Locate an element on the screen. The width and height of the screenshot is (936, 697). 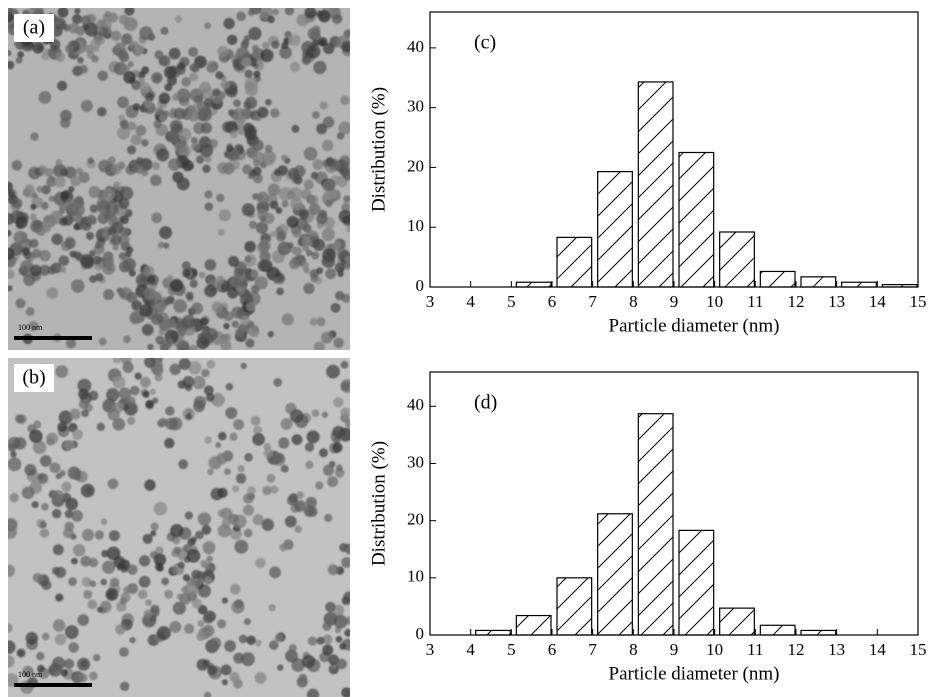
x-tick-label: 14 is located at coordinates (878, 301).